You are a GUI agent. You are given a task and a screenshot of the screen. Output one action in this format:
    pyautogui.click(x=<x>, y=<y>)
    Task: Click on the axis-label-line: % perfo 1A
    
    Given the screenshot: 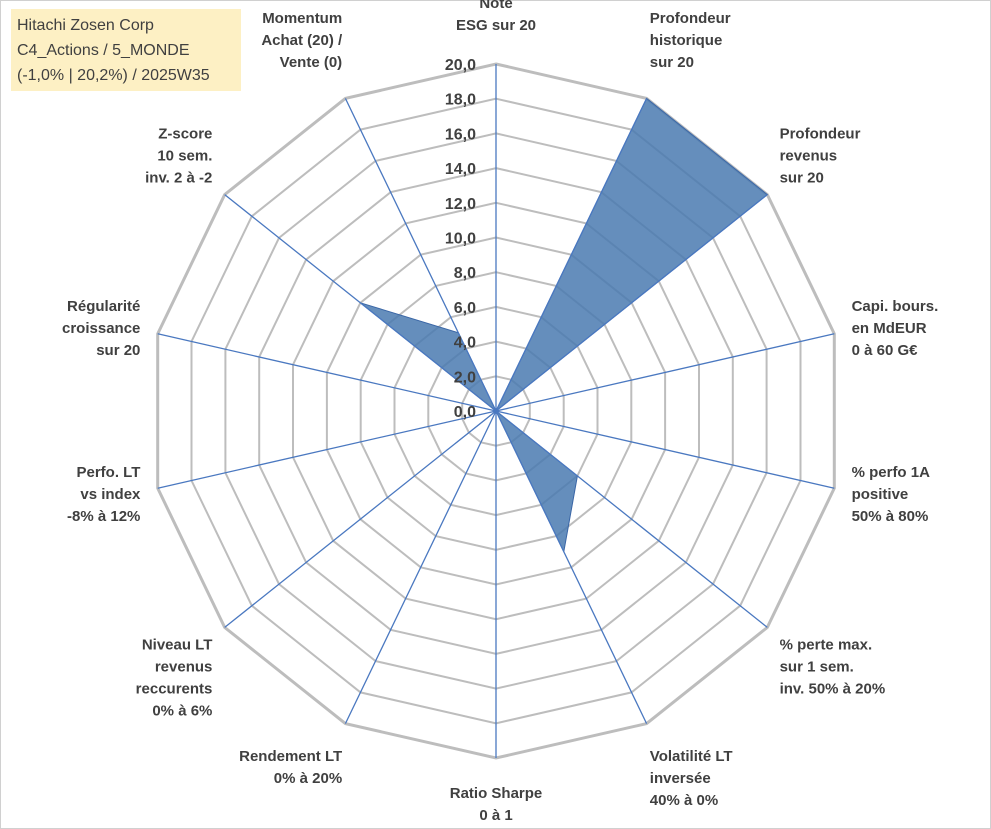 What is the action you would take?
    pyautogui.click(x=891, y=472)
    